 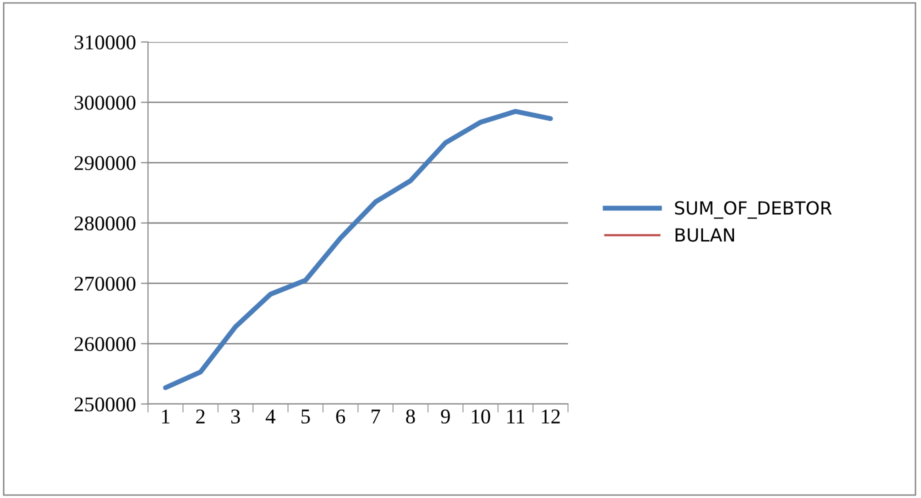 I want to click on y-tick-label: 300000, so click(x=105, y=103).